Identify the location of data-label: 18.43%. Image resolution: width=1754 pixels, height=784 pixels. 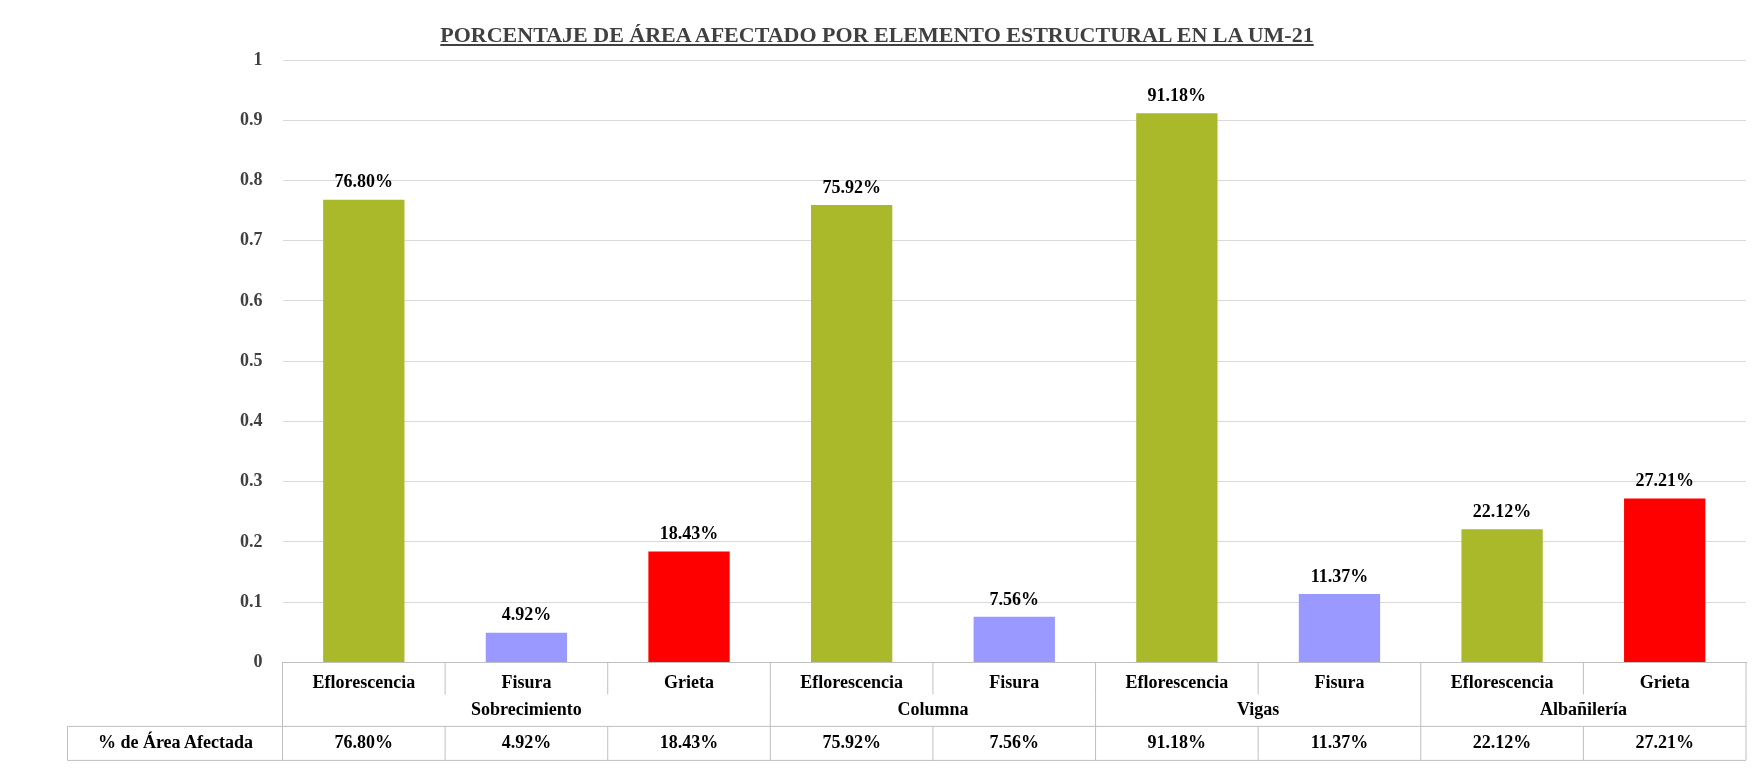
(689, 742).